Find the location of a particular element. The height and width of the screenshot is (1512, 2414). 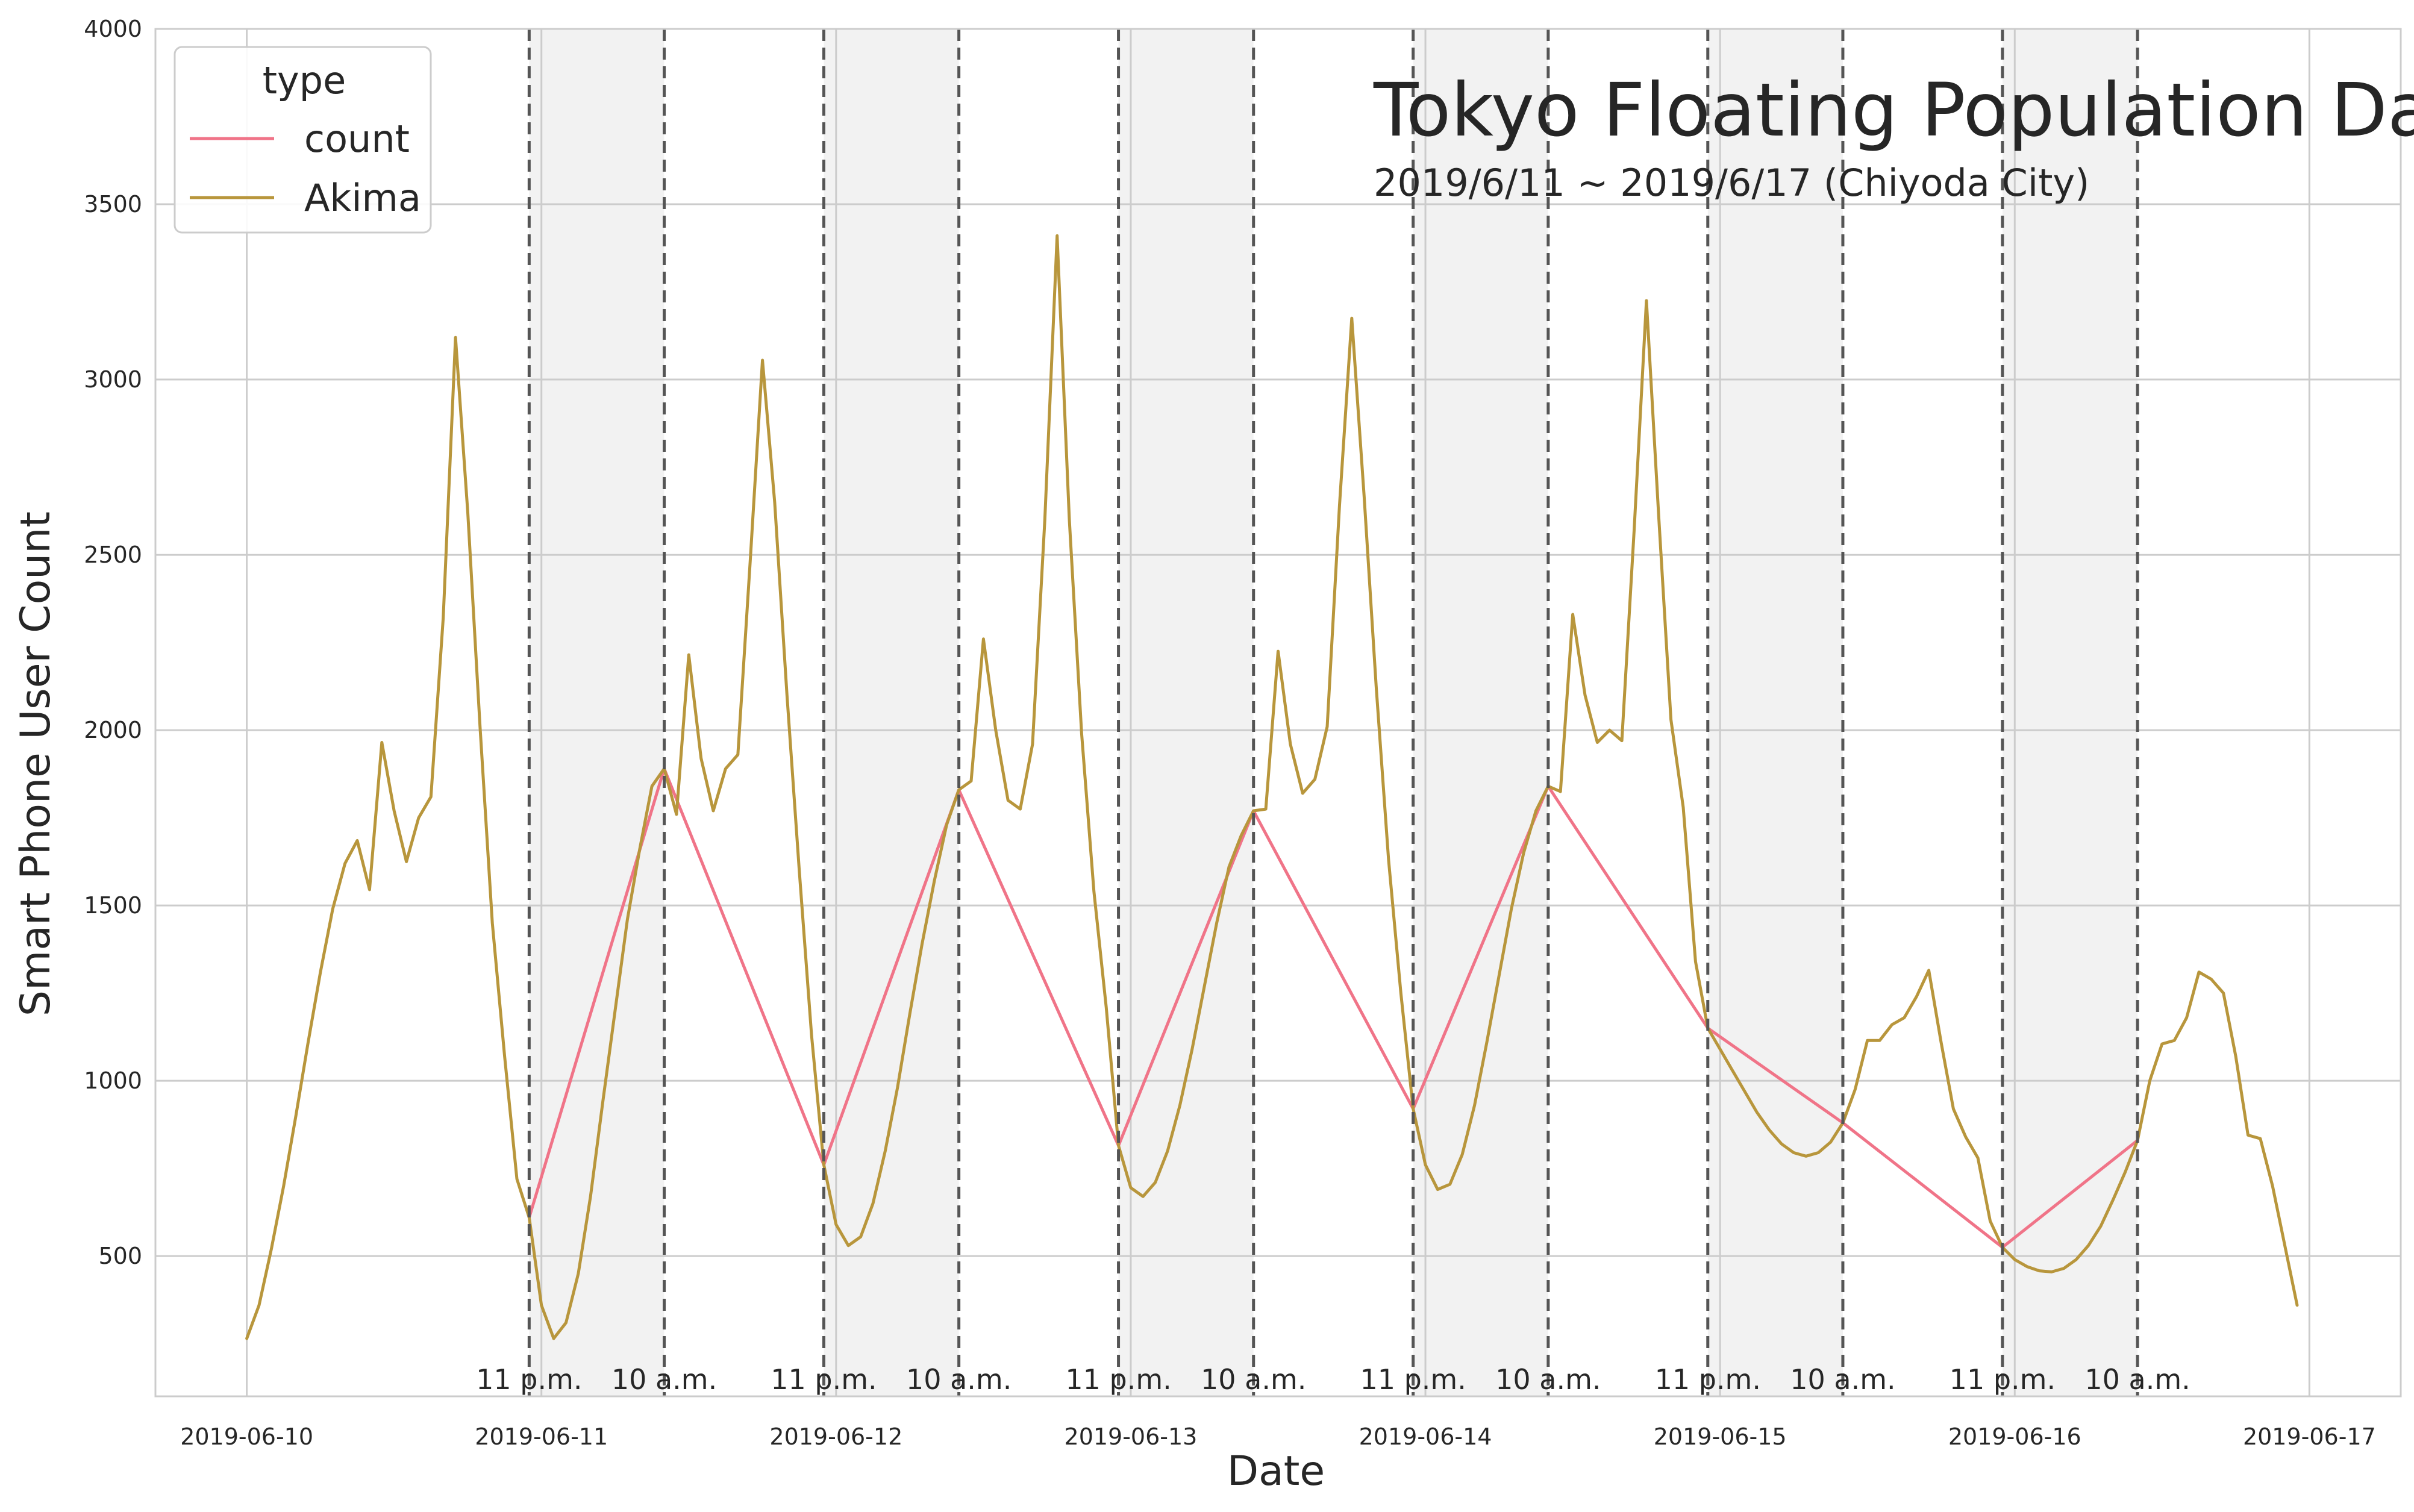

night-end-label-2: 10 a.m. is located at coordinates (1254, 1379).